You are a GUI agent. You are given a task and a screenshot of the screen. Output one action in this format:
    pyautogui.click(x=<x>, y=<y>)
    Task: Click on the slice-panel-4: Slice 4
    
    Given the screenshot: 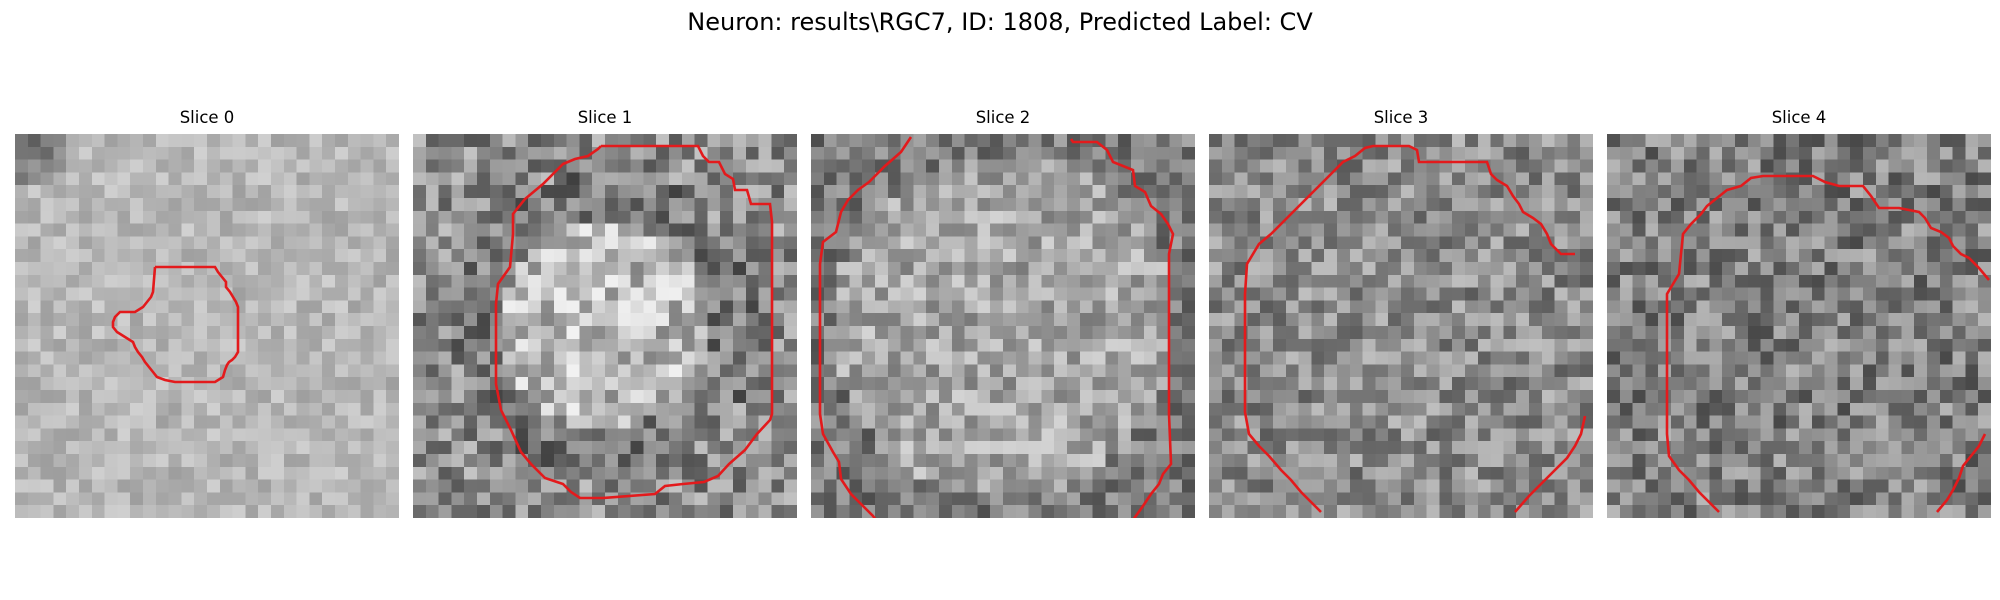 What is the action you would take?
    pyautogui.click(x=1799, y=314)
    